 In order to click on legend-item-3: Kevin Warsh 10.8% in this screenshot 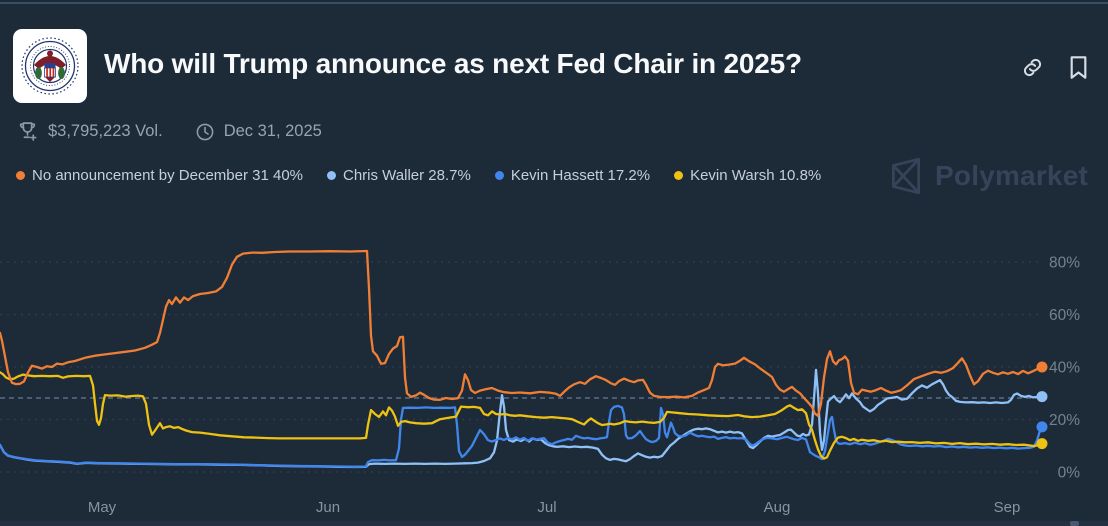, I will do `click(747, 175)`.